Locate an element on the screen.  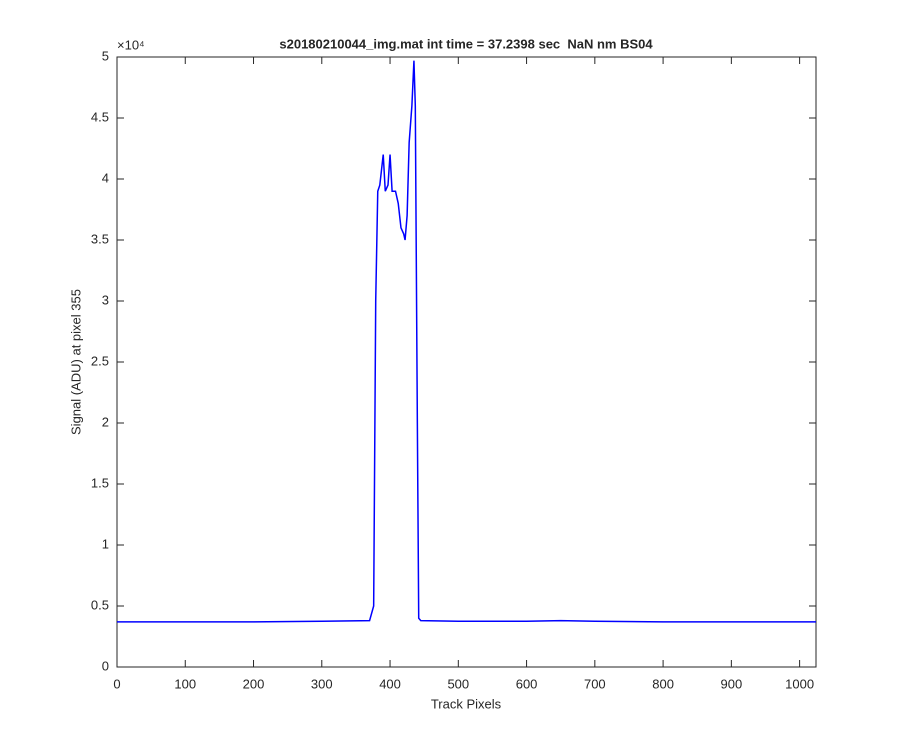
y-tick-label: 2 is located at coordinates (105, 421).